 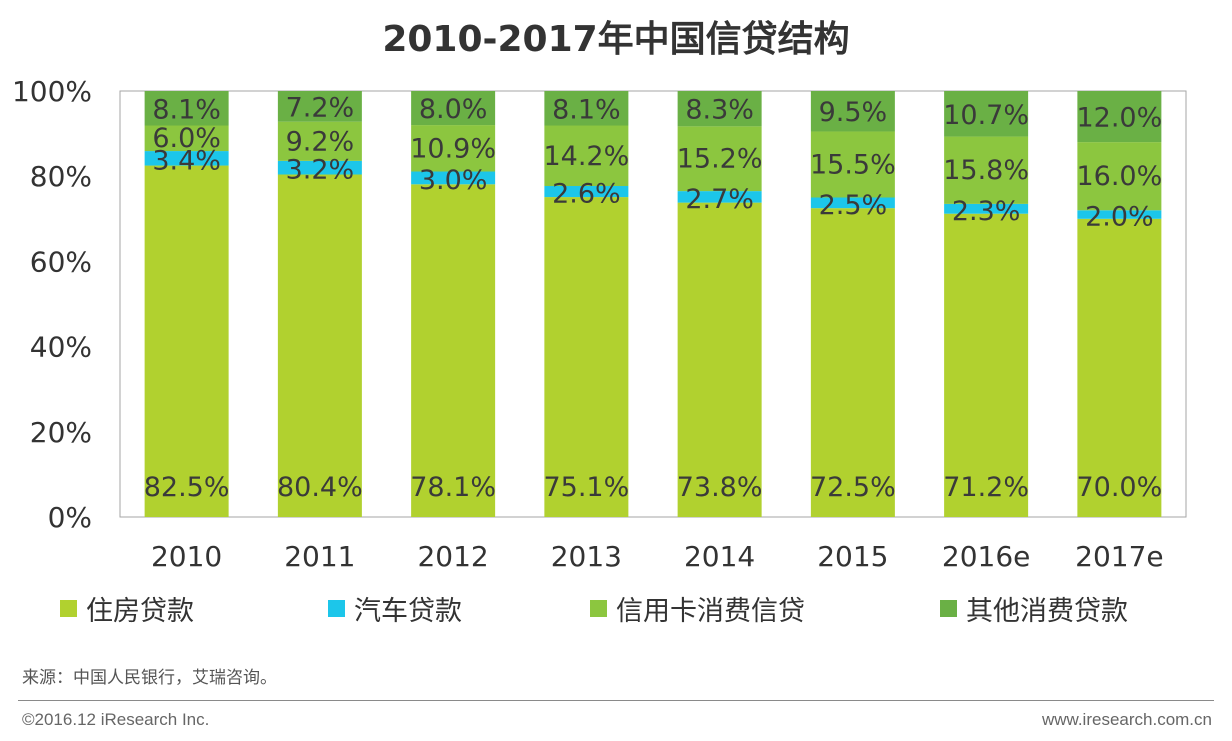 What do you see at coordinates (453, 487) in the screenshot?
I see `data-label-housing: 78.1%` at bounding box center [453, 487].